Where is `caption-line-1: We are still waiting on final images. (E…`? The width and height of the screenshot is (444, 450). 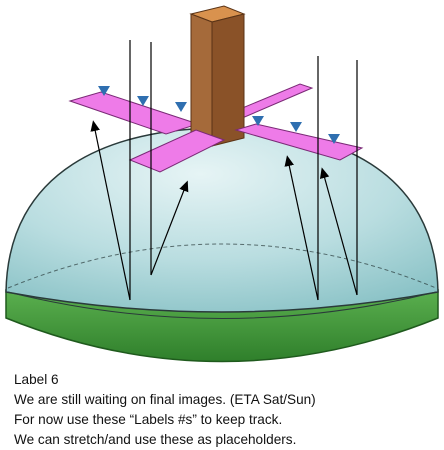
caption-line-1: We are still waiting on final images. (E… is located at coordinates (165, 399).